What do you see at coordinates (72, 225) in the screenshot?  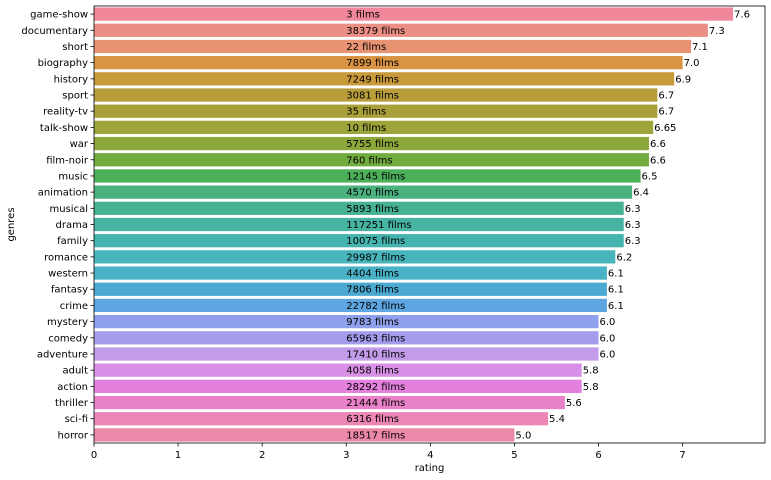 I see `y-tick-label: drama` at bounding box center [72, 225].